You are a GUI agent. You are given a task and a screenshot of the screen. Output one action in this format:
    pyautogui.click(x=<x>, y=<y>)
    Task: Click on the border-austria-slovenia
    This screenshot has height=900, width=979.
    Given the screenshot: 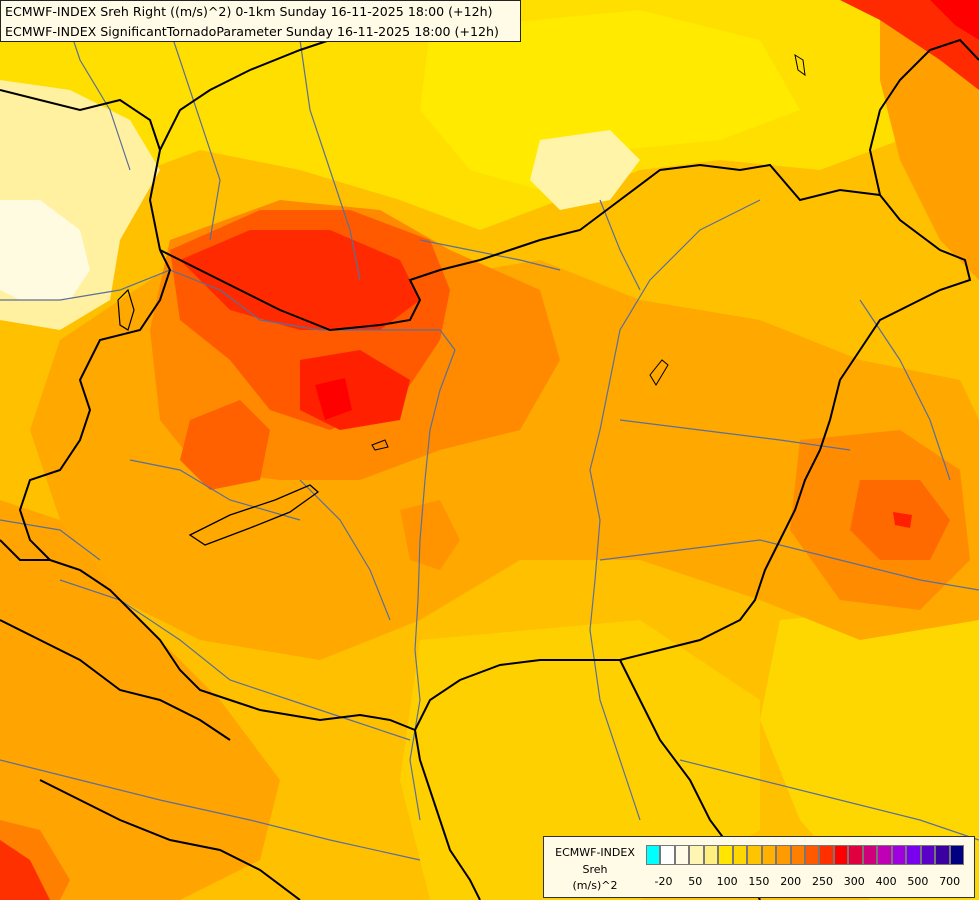 What is the action you would take?
    pyautogui.click(x=25, y=550)
    